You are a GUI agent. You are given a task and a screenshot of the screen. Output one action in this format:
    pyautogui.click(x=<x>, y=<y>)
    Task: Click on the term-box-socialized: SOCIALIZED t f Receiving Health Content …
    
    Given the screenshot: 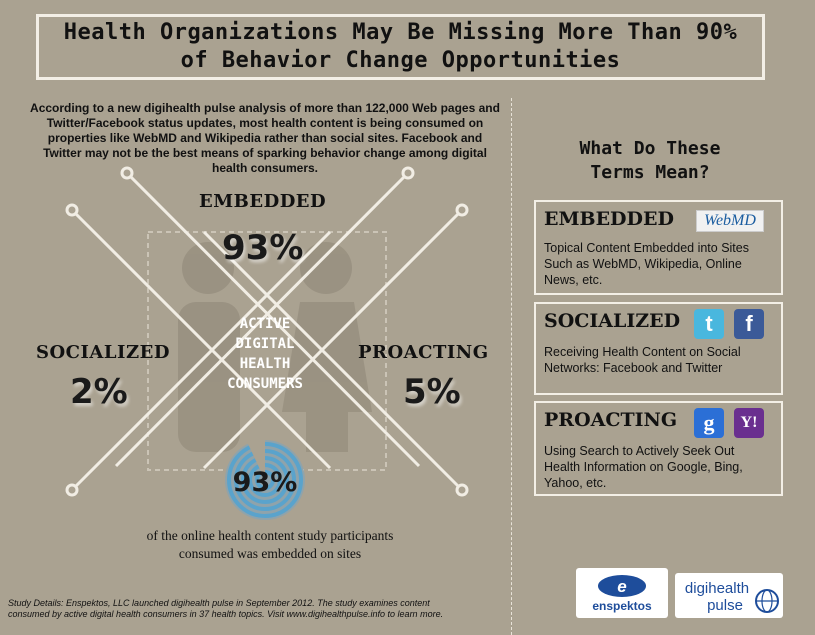 What is the action you would take?
    pyautogui.click(x=658, y=348)
    